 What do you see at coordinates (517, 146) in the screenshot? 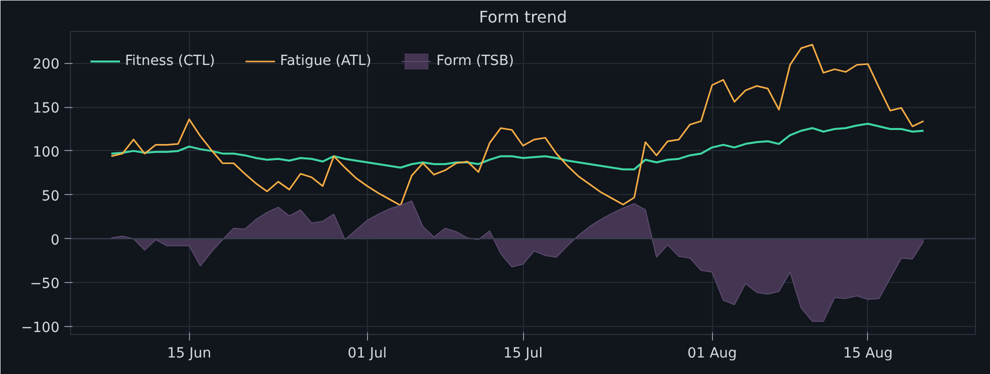
I see `line-series` at bounding box center [517, 146].